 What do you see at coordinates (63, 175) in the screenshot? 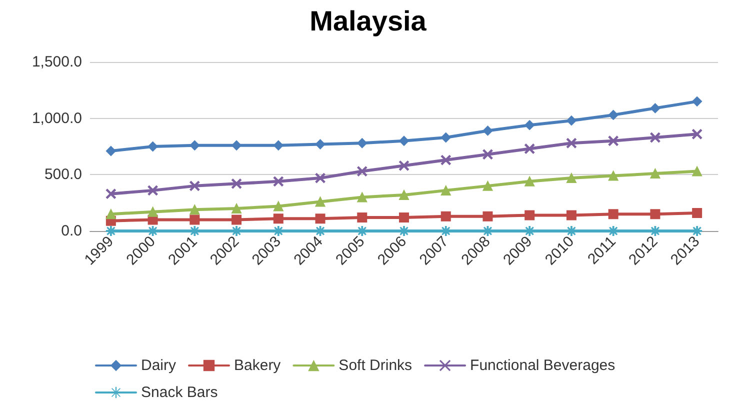
I see `y-tick-label: 500.0` at bounding box center [63, 175].